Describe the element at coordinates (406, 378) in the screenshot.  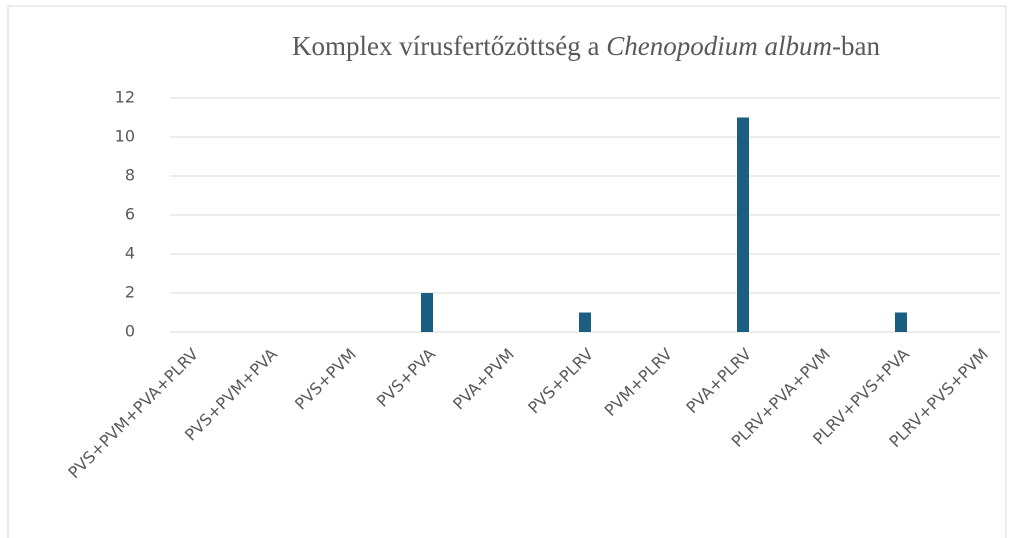
I see `x-tick-label: PVS+PVA` at that location.